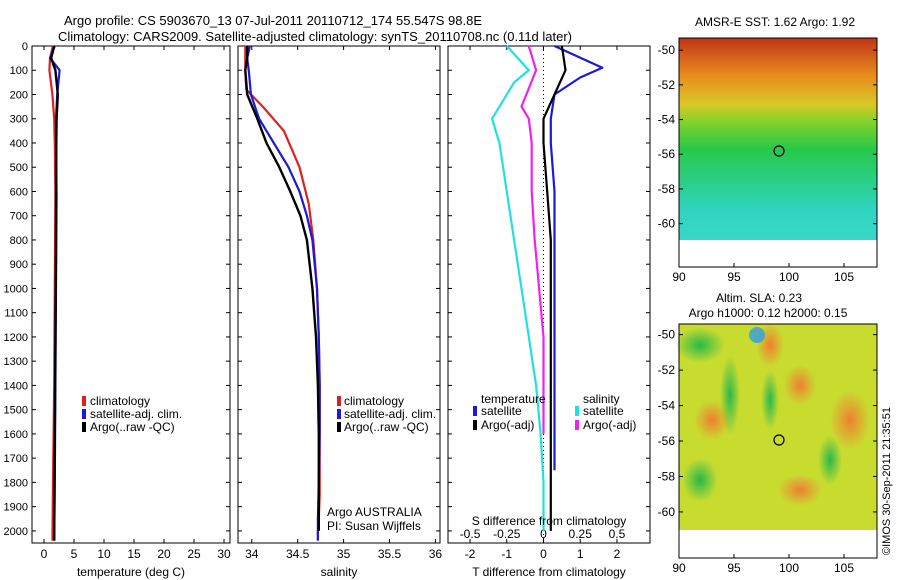  Describe the element at coordinates (603, 411) in the screenshot. I see `legend-s-satellite-label: satellite` at that location.